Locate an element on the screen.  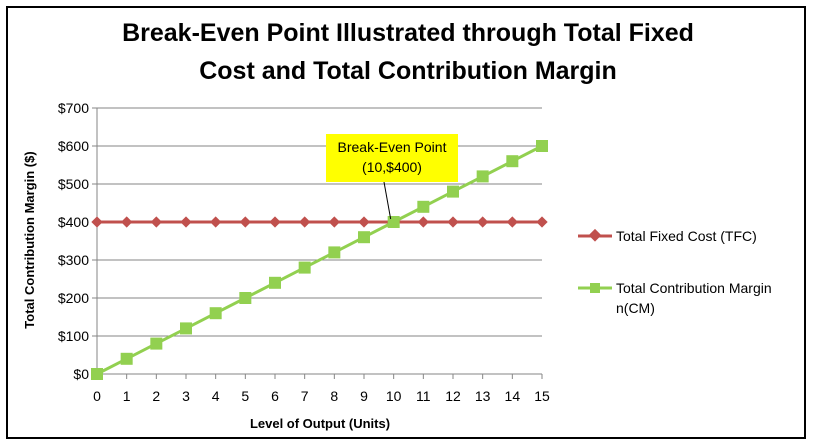
x-tick-label: 13 is located at coordinates (483, 396).